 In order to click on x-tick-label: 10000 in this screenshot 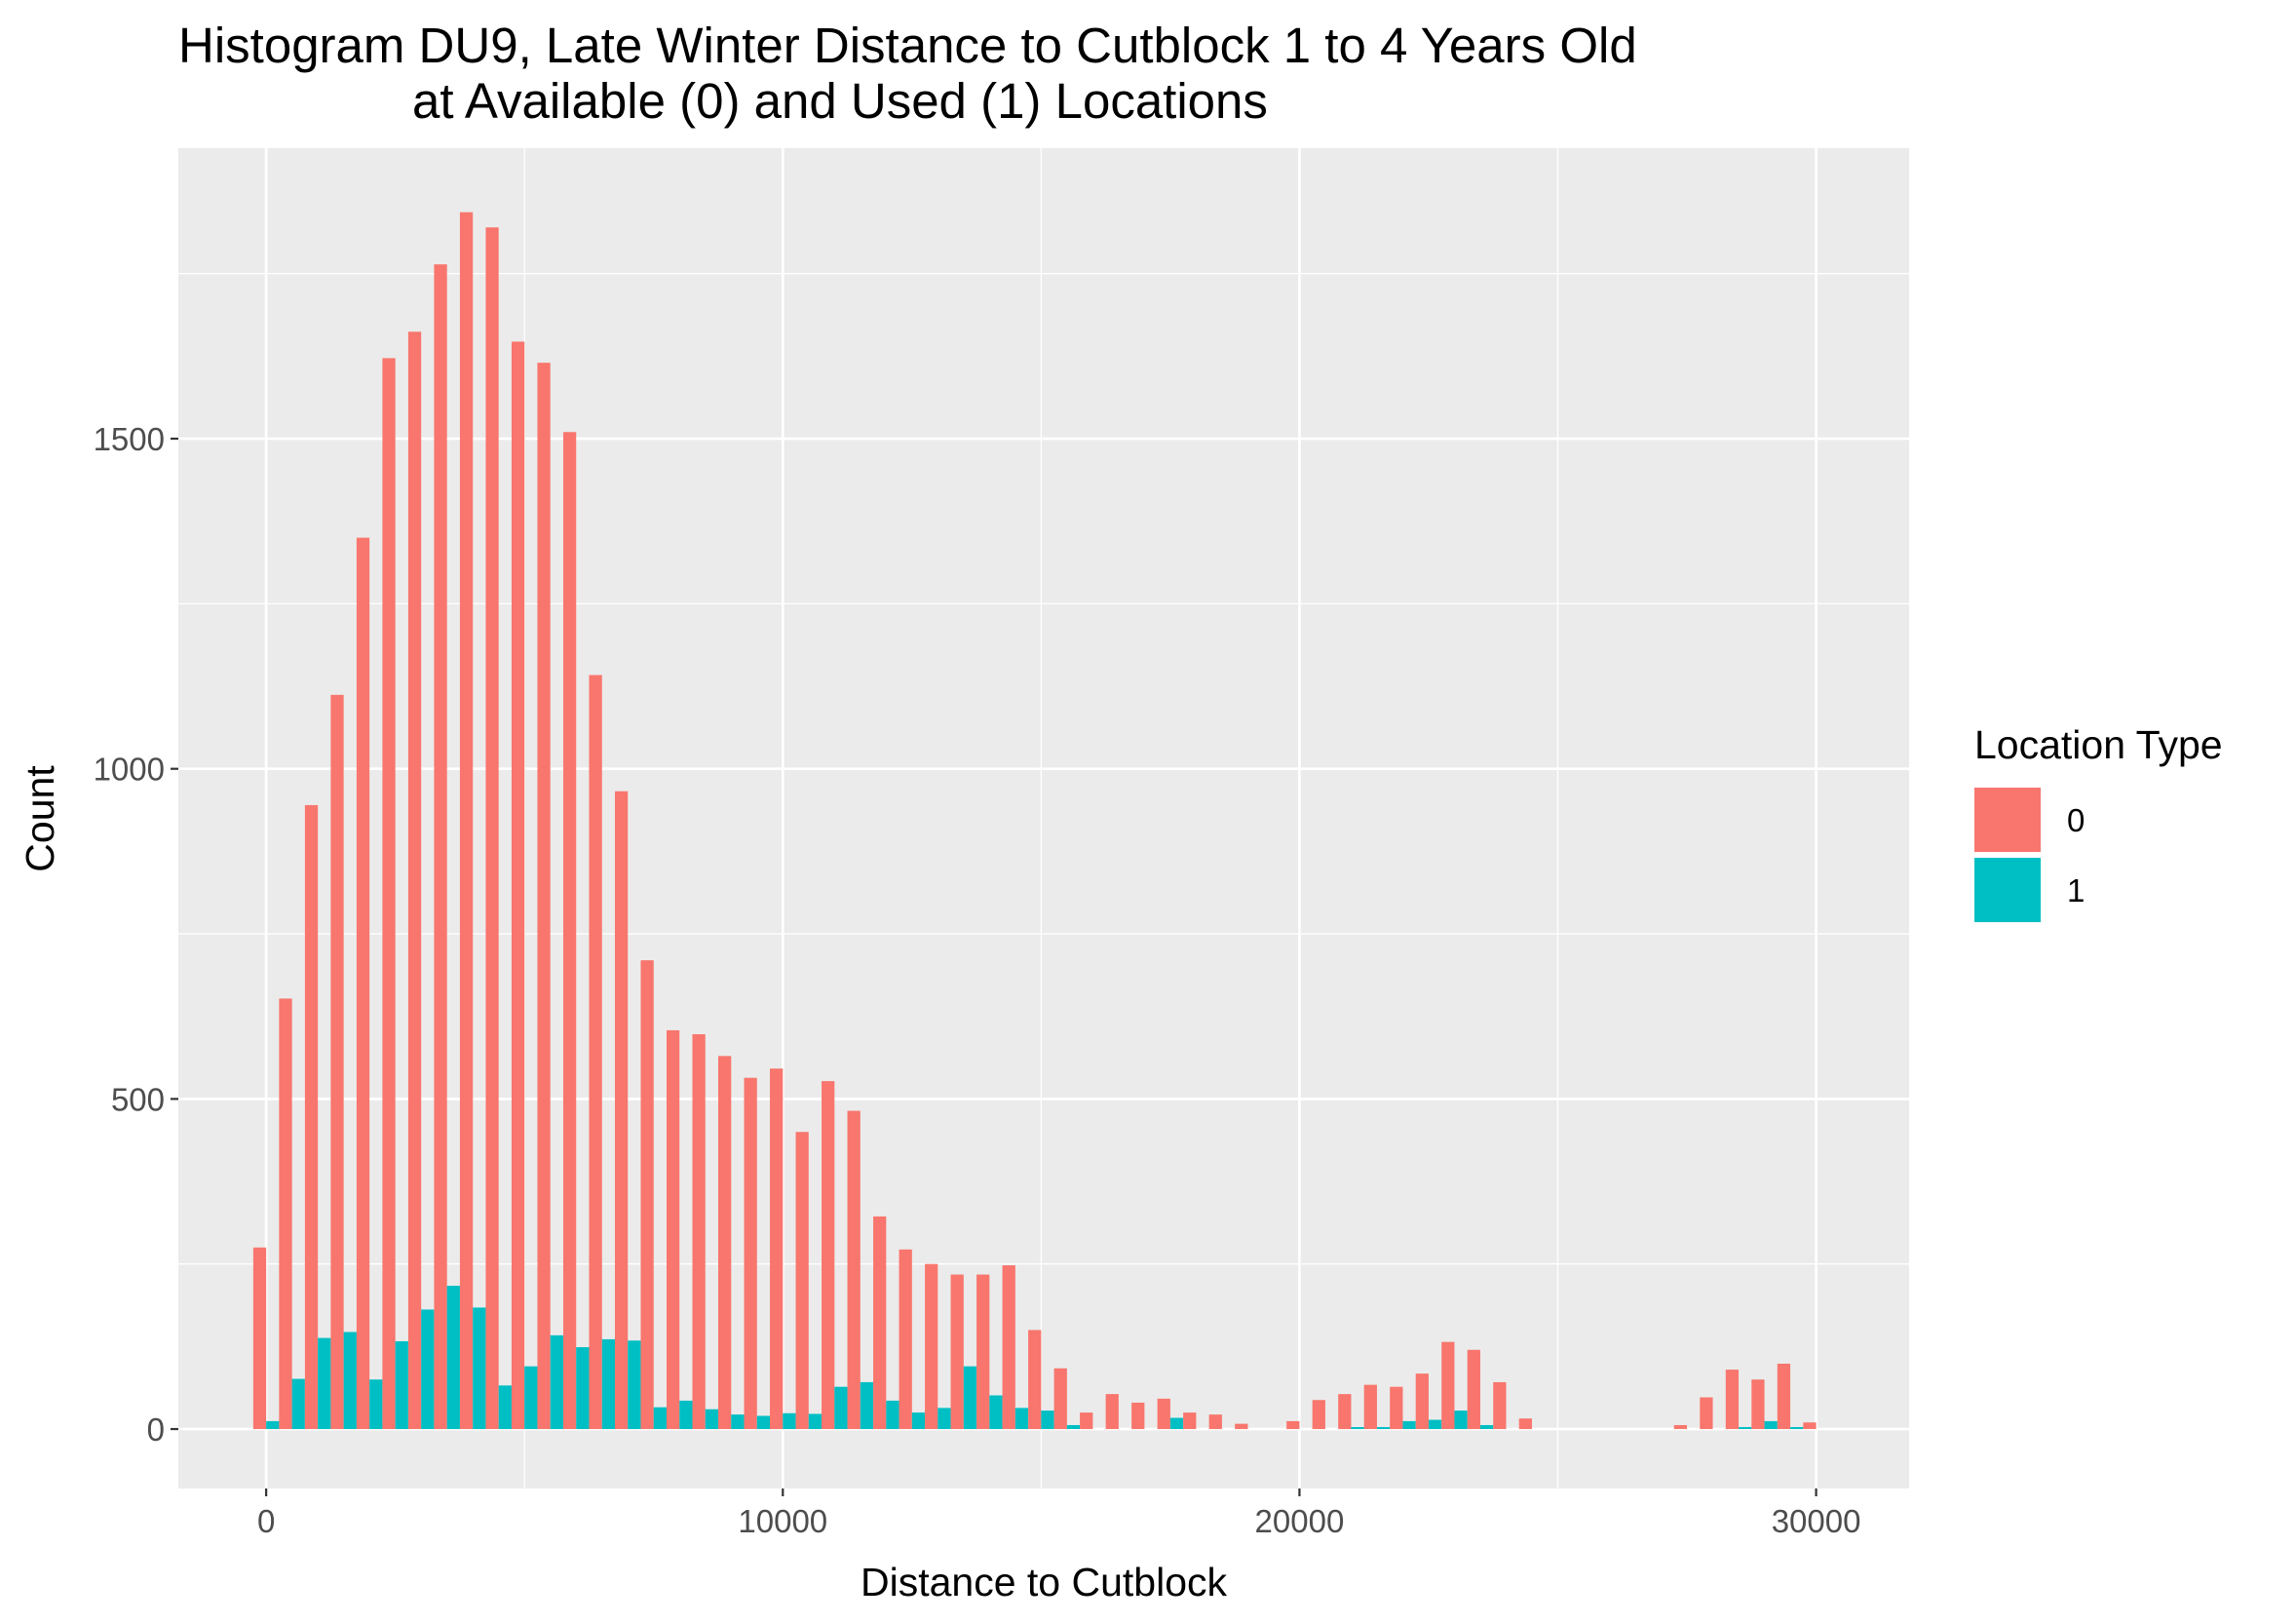, I will do `click(782, 1521)`.